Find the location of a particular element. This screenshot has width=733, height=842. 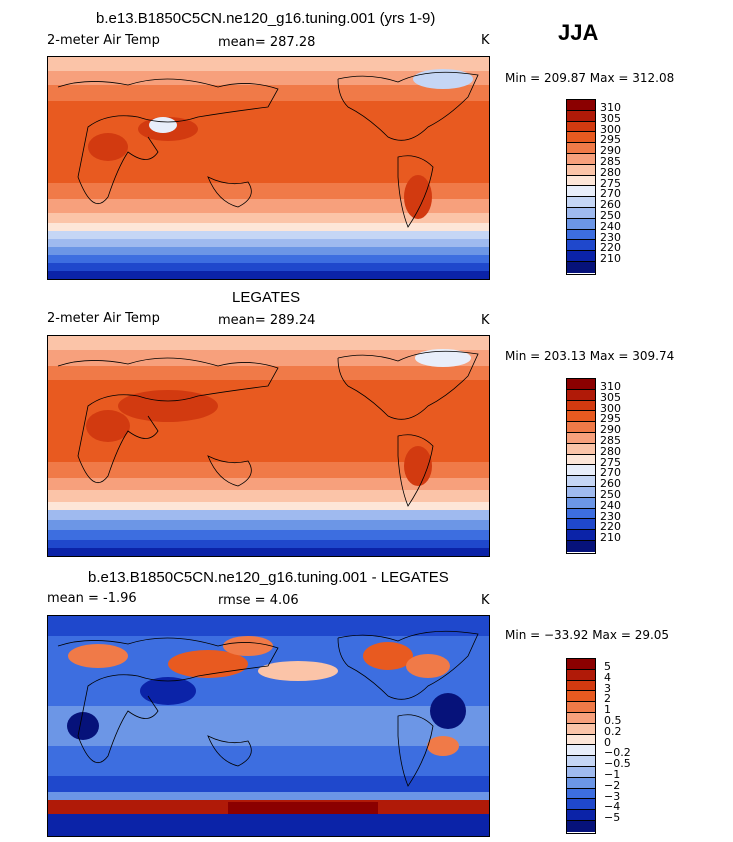

panel1-minmax: Min = 209.87 Max = 312.08 is located at coordinates (590, 78).